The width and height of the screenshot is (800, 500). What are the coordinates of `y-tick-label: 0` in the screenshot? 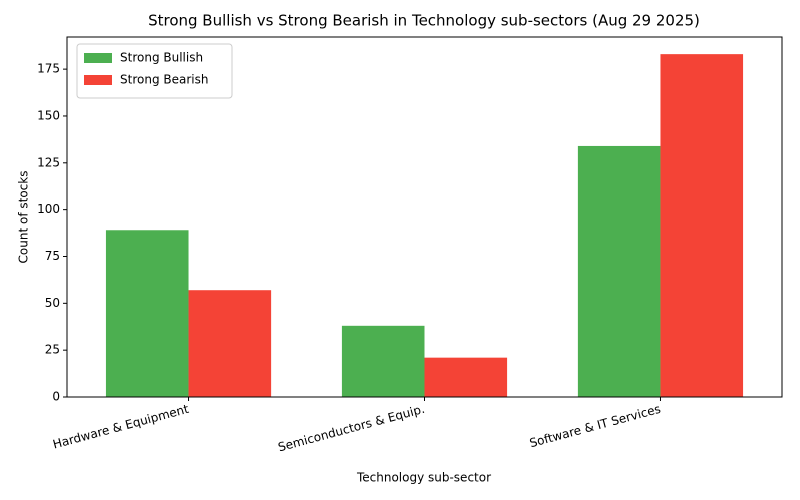 It's located at (56, 397).